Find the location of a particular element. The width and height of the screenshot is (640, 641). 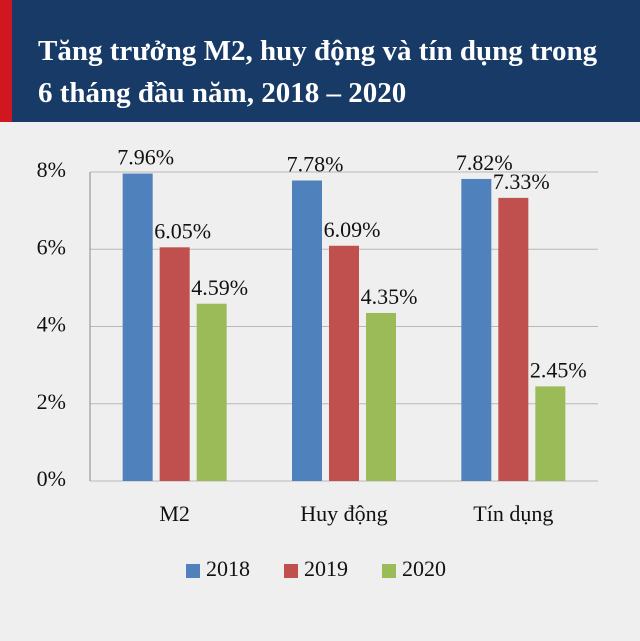

y-tick-label: 6% is located at coordinates (51, 246).